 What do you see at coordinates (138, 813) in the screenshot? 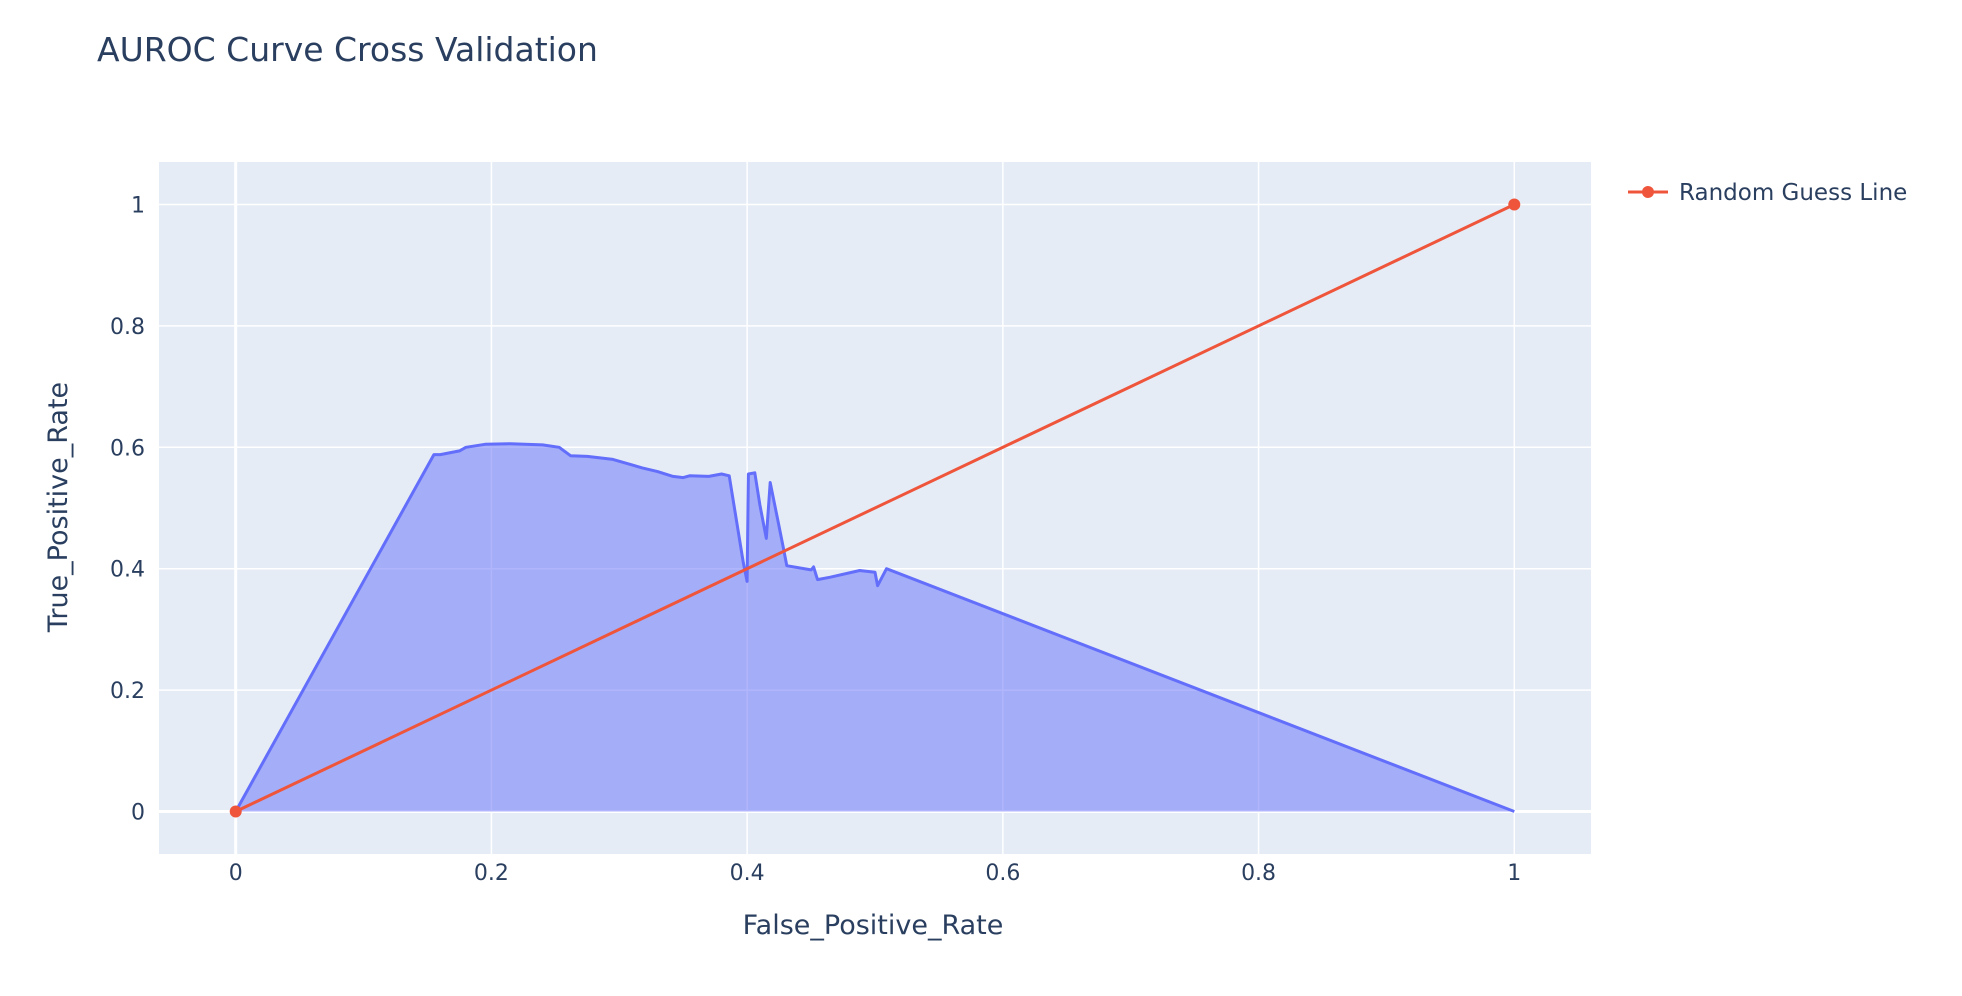
I see `y-tick-label: 0` at bounding box center [138, 813].